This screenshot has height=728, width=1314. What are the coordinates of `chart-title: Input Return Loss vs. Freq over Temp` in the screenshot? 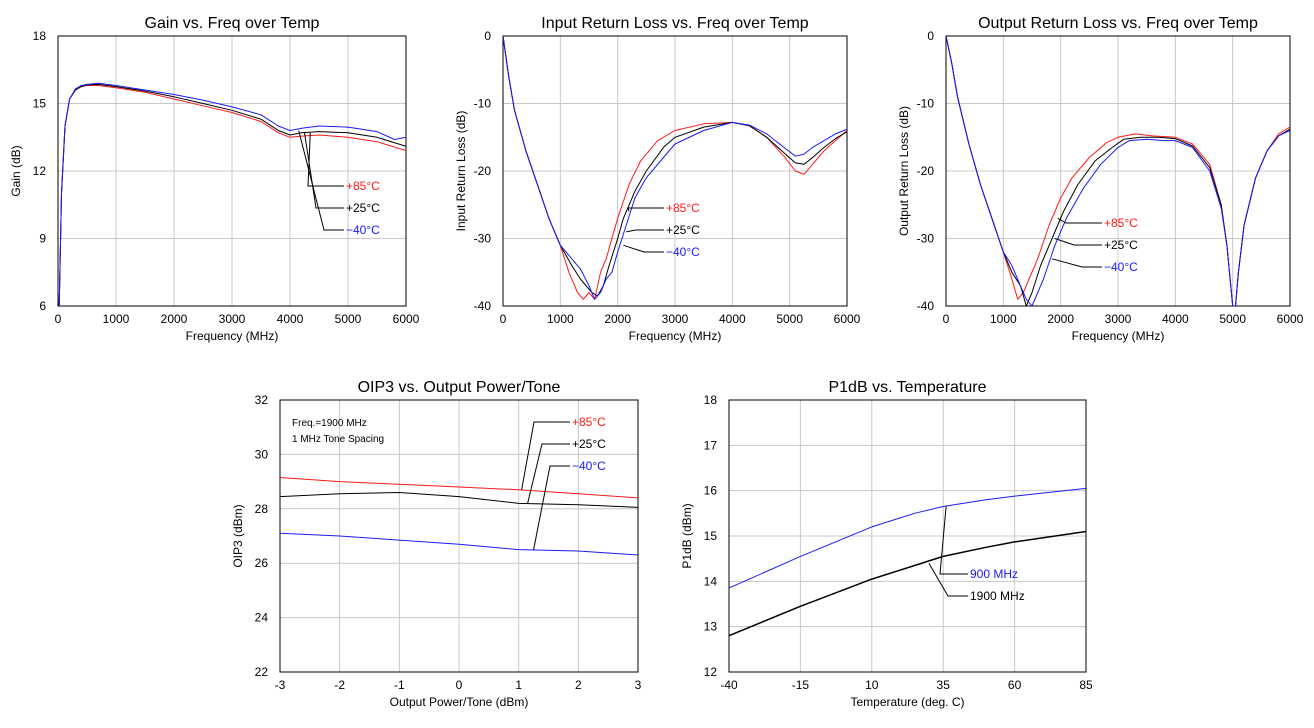 It's located at (674, 23).